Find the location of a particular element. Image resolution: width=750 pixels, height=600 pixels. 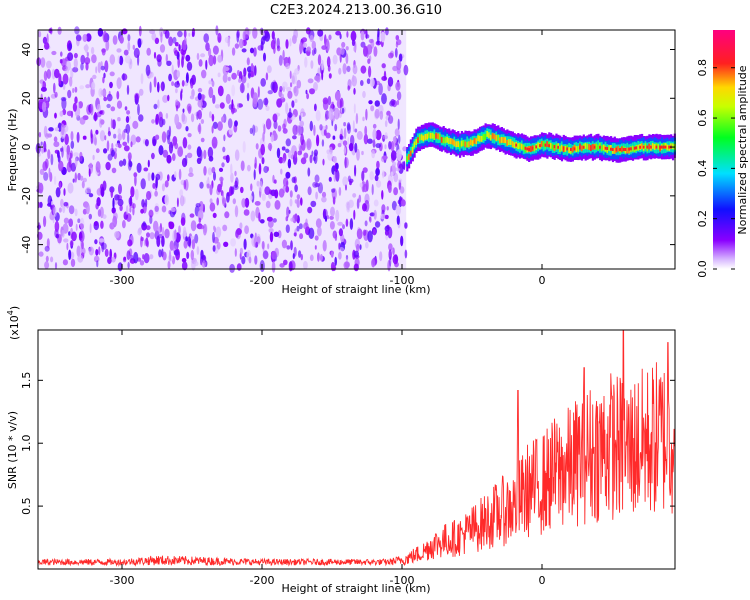

colorbar-ticks: 0.0 0.2 0.4 0.6 0.8 is located at coordinates (715, 168).